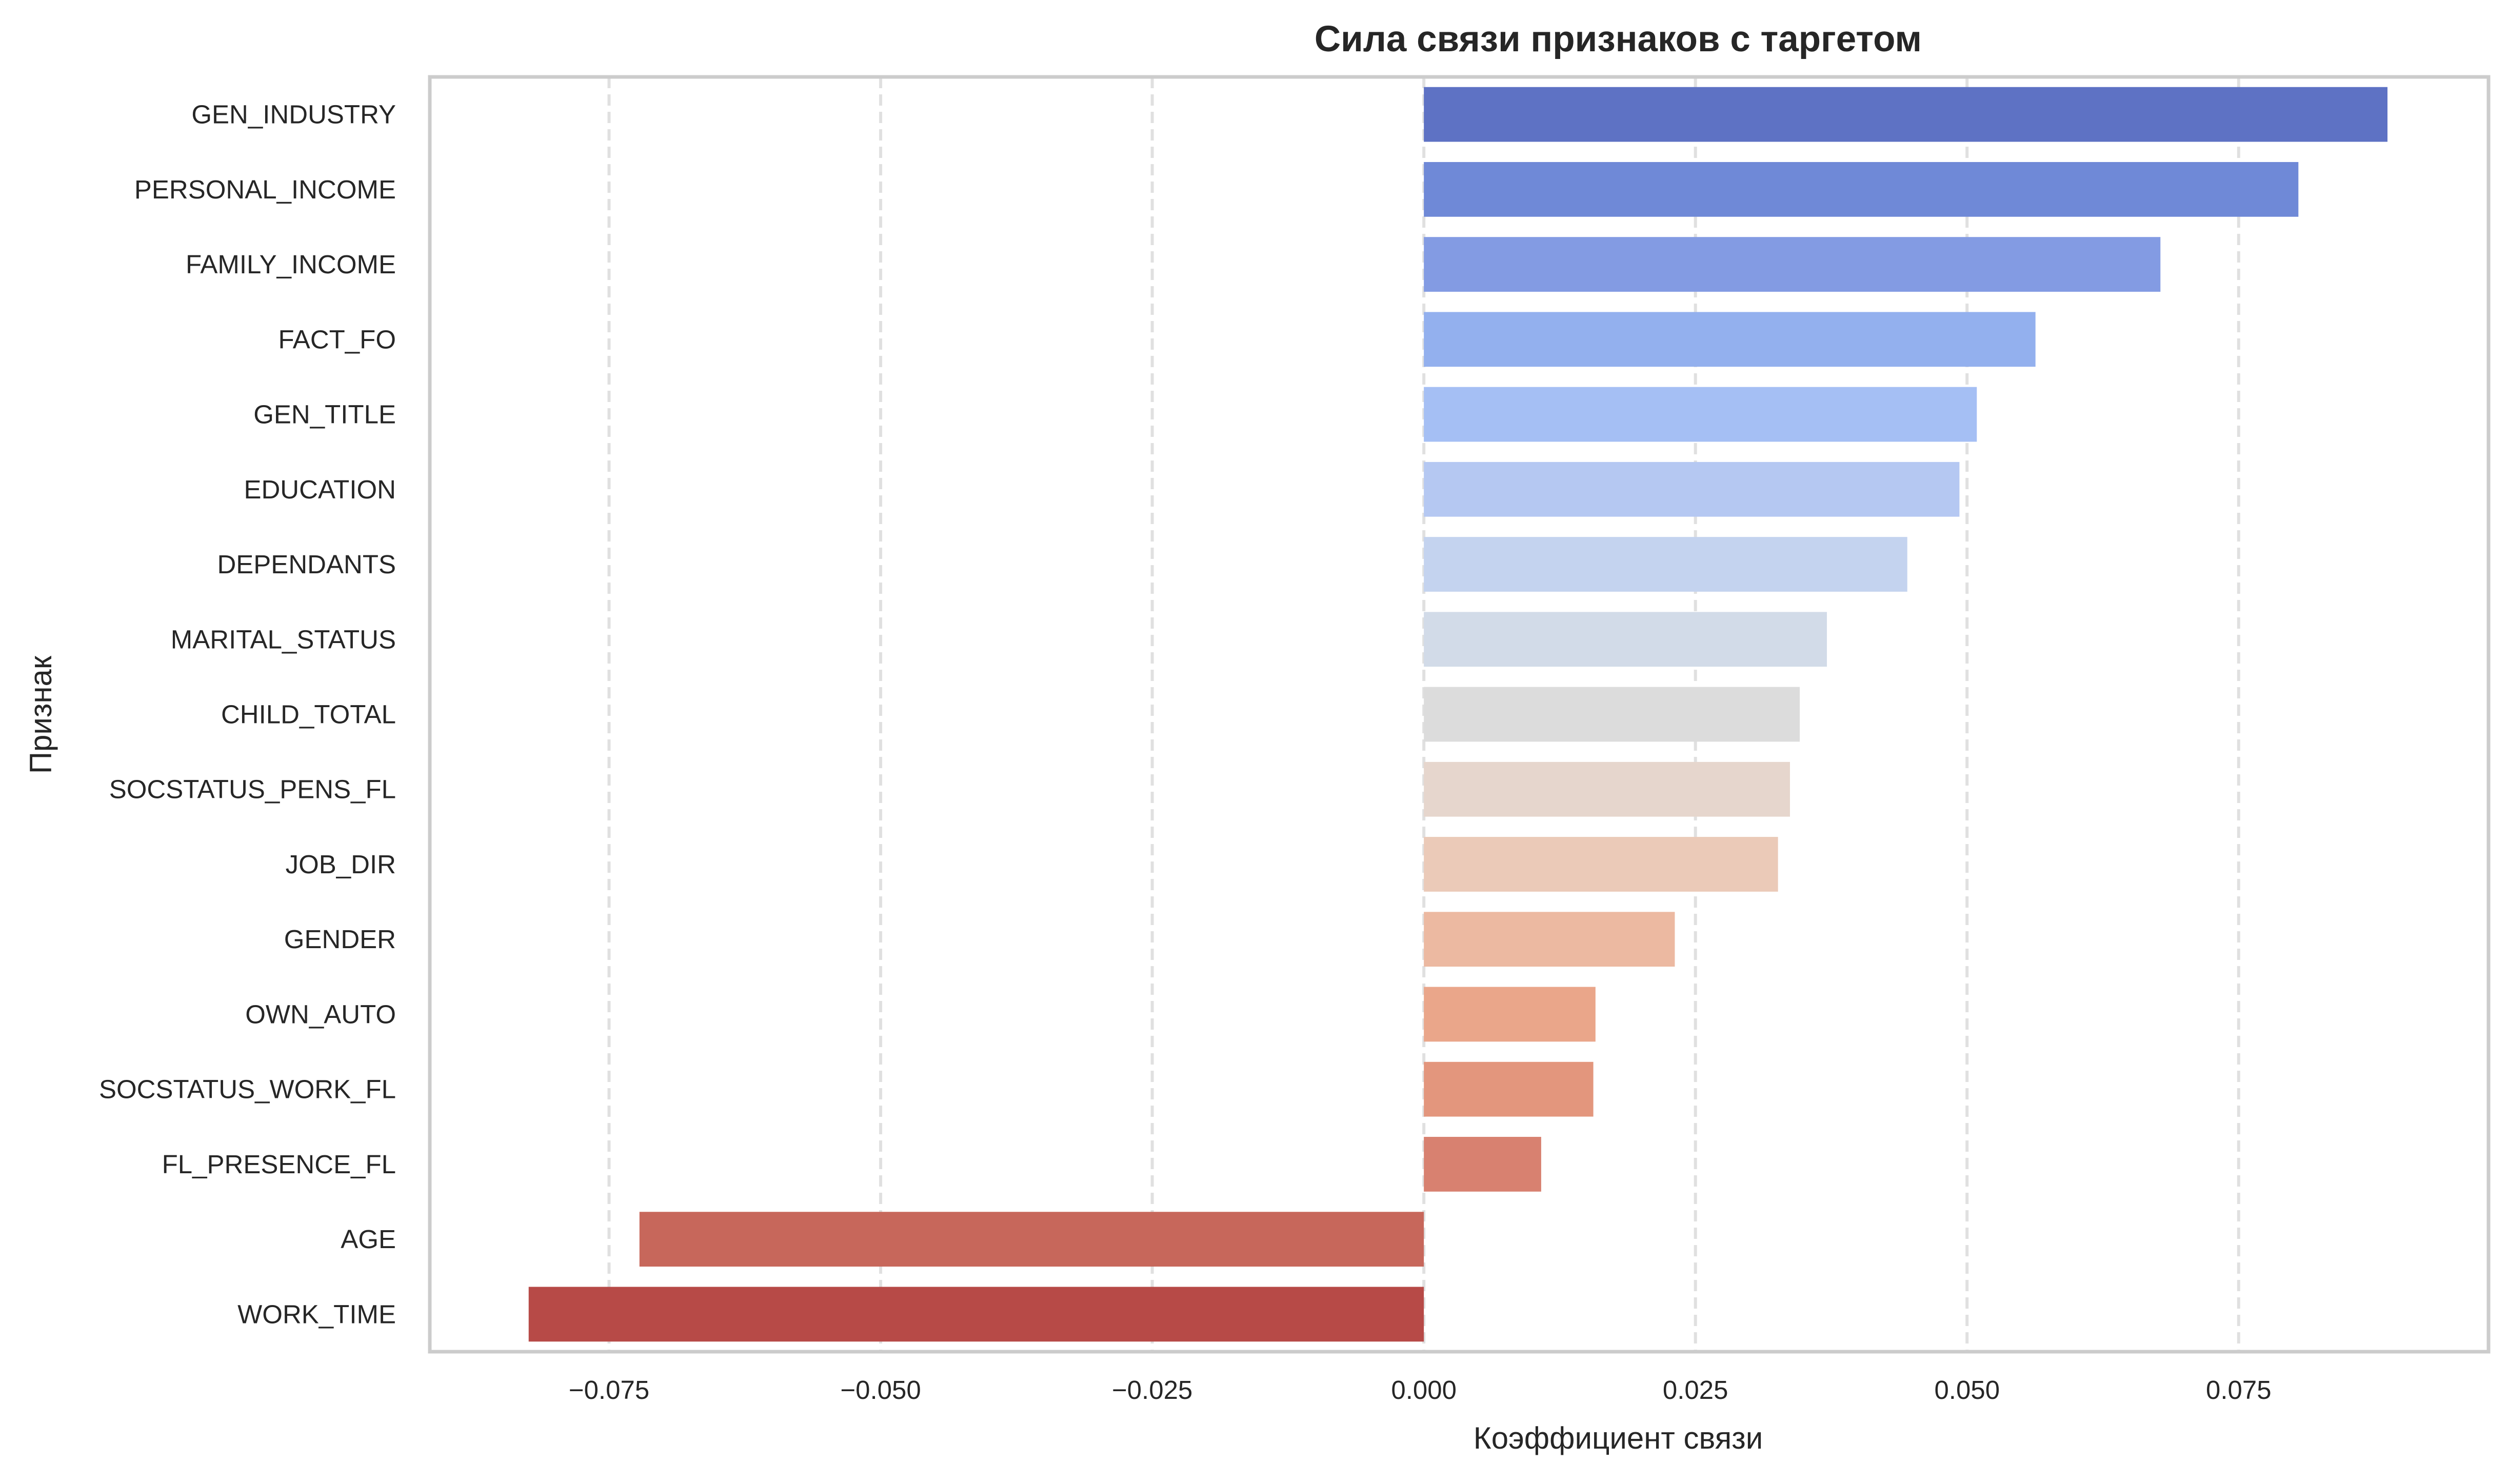 This screenshot has width=2508, height=1484. Describe the element at coordinates (320, 1014) in the screenshot. I see `y-tick-label: OWN_AUTO` at that location.